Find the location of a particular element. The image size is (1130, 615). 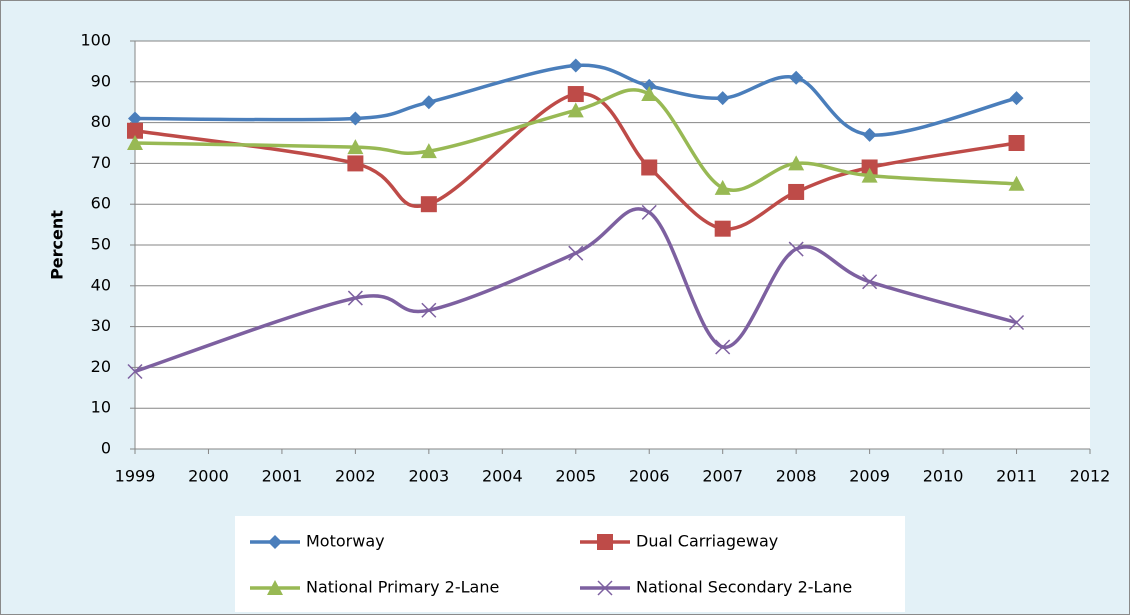

x-tick-label: 2003 is located at coordinates (428, 476).